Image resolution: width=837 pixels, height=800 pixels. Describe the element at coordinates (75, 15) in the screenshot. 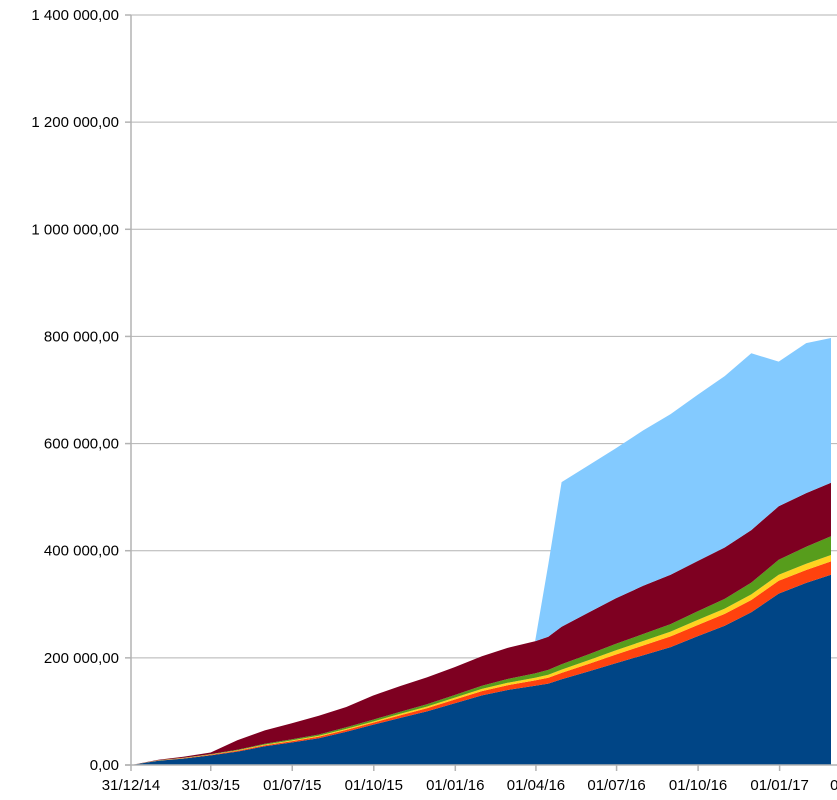

I see `y-tick-label: 1 400 000,00` at that location.